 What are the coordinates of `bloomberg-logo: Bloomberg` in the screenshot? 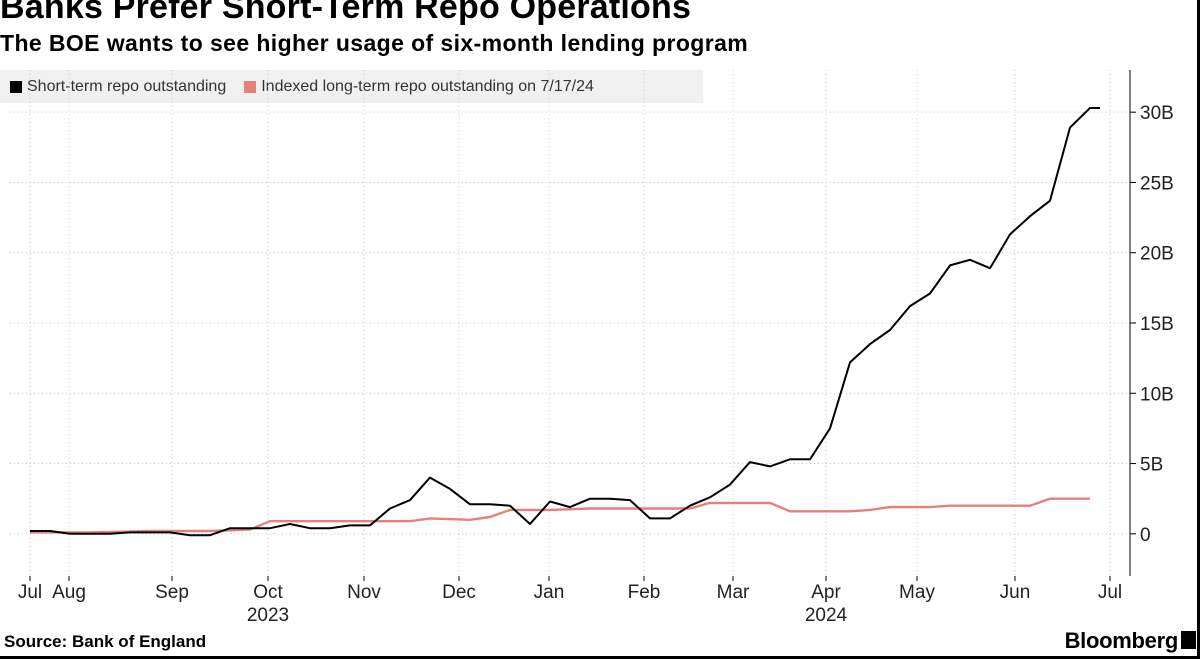 It's located at (1121, 640).